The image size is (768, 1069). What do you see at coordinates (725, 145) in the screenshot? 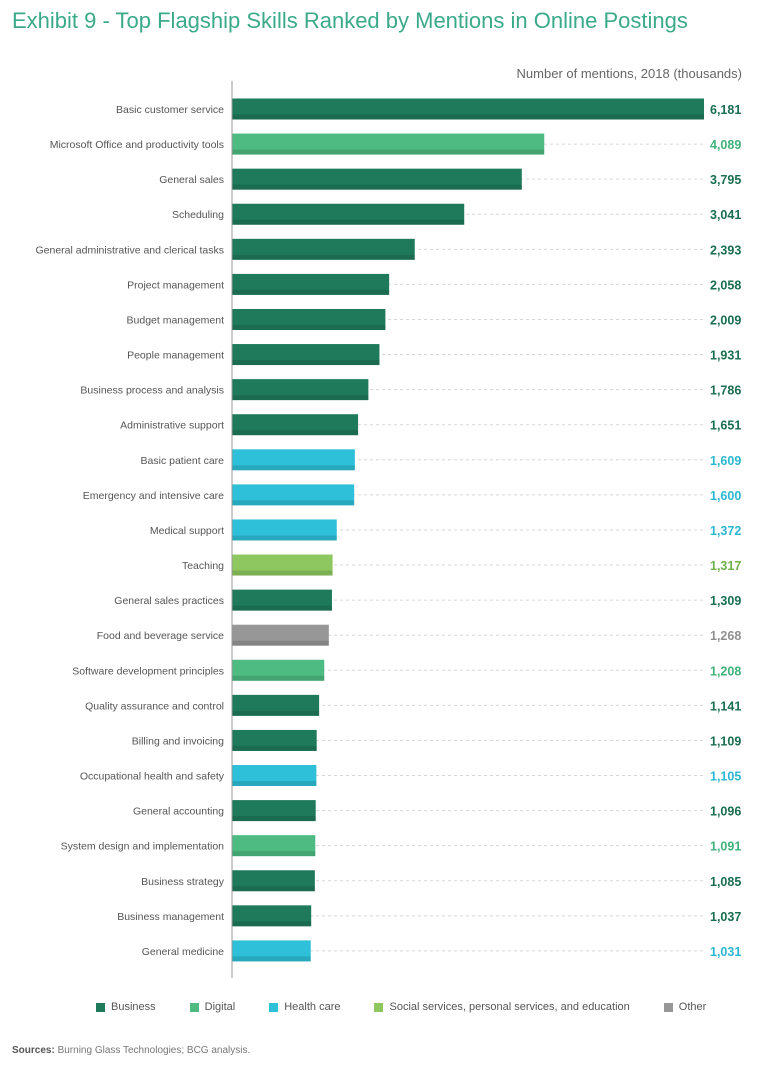
I see `data-label: 4,089` at bounding box center [725, 145].